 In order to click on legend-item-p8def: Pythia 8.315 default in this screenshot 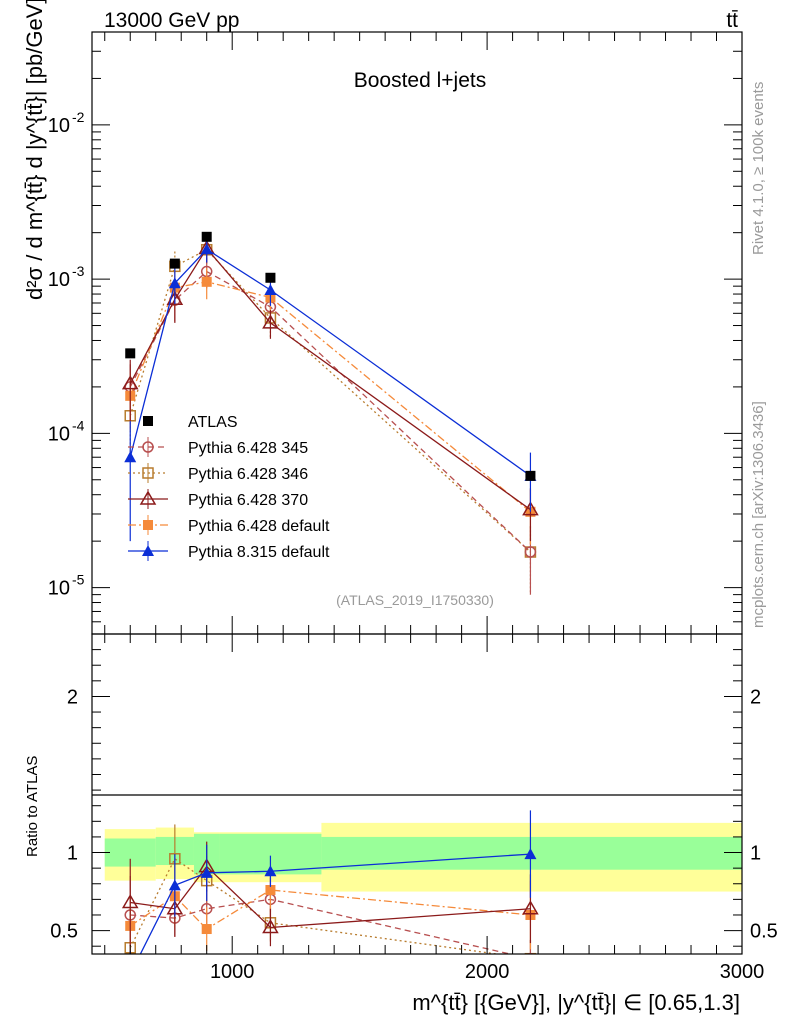, I will do `click(229, 551)`.